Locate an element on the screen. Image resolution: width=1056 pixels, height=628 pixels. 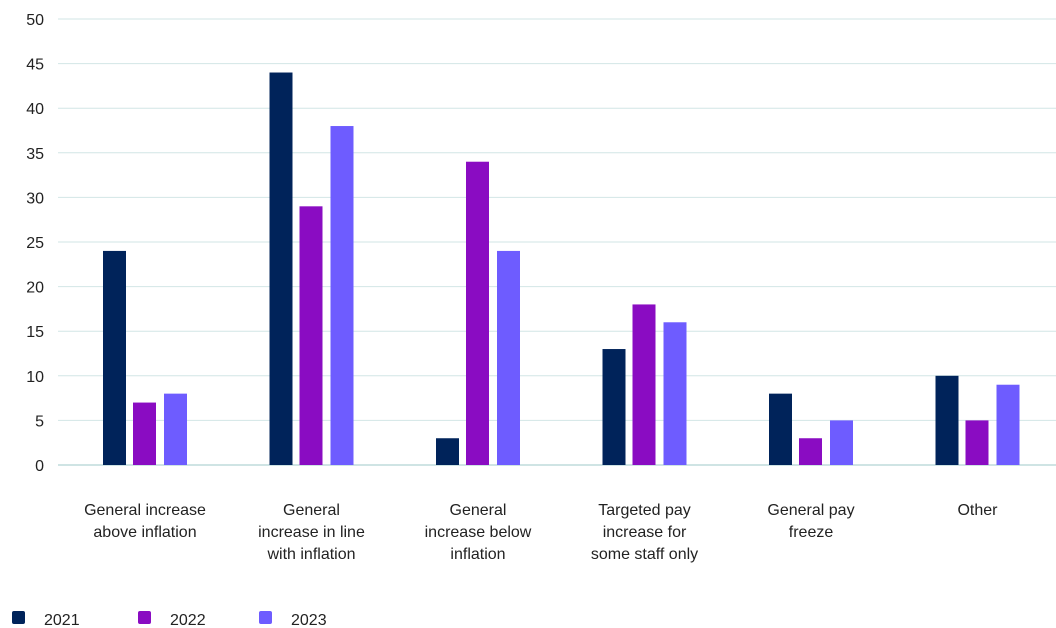
legend-item-2023: 2023 is located at coordinates (293, 619).